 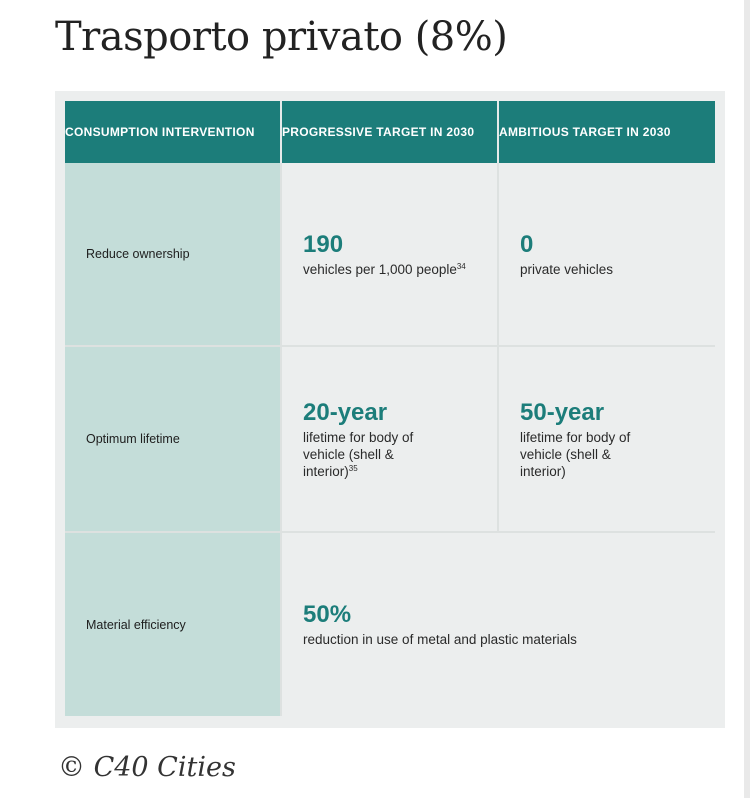 What do you see at coordinates (384, 269) in the screenshot?
I see `target-description: vehicles per 1,000 people34` at bounding box center [384, 269].